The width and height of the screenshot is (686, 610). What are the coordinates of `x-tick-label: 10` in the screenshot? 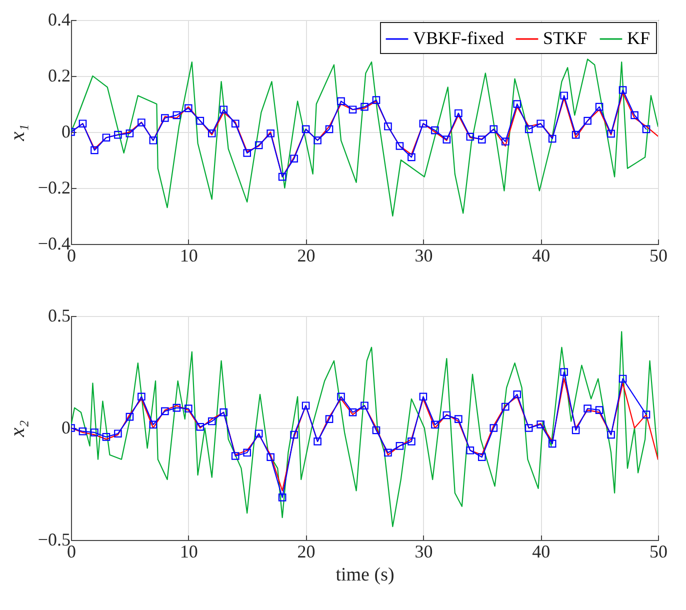 It's located at (189, 256).